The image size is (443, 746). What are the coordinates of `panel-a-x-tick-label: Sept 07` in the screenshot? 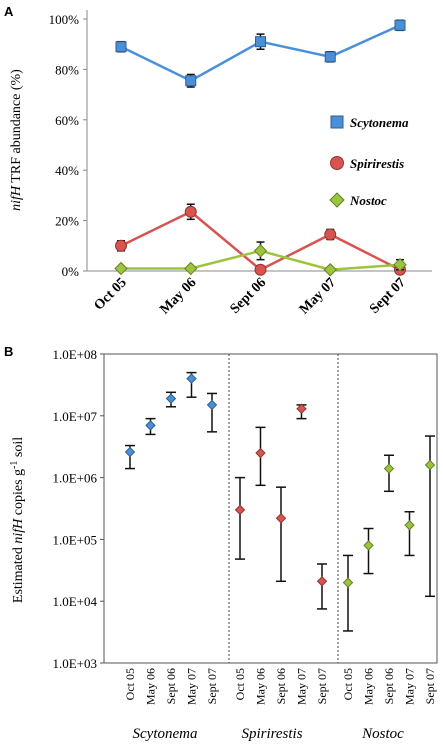 It's located at (388, 296).